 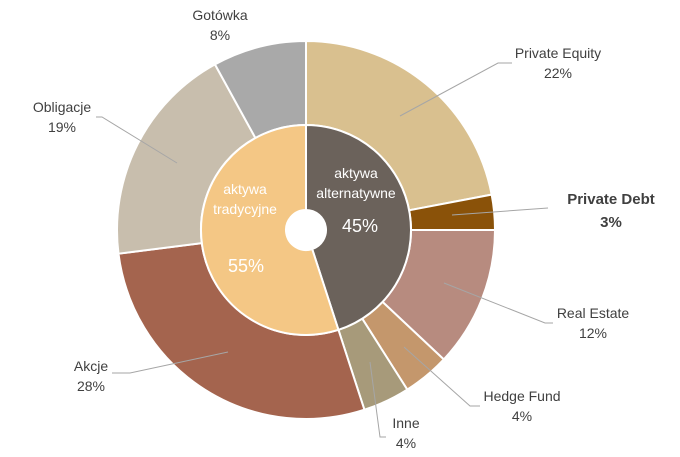 I want to click on leader-line-akcje, so click(x=170, y=362).